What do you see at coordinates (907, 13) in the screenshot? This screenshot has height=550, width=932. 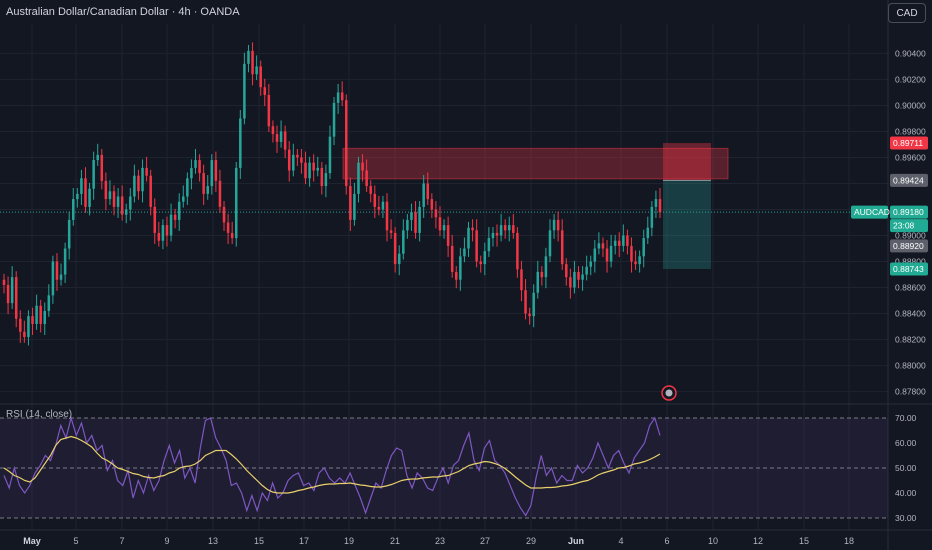 I see `currency-button: CAD` at bounding box center [907, 13].